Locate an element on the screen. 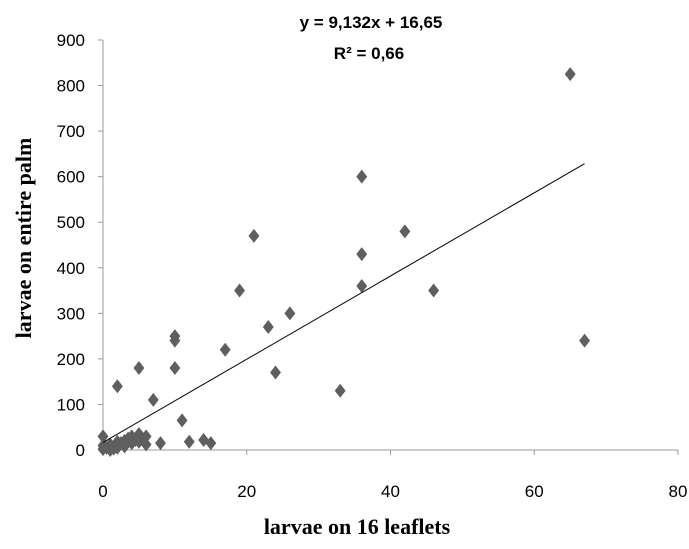 Image resolution: width=689 pixels, height=549 pixels. y-tick-label: 100 is located at coordinates (71, 404).